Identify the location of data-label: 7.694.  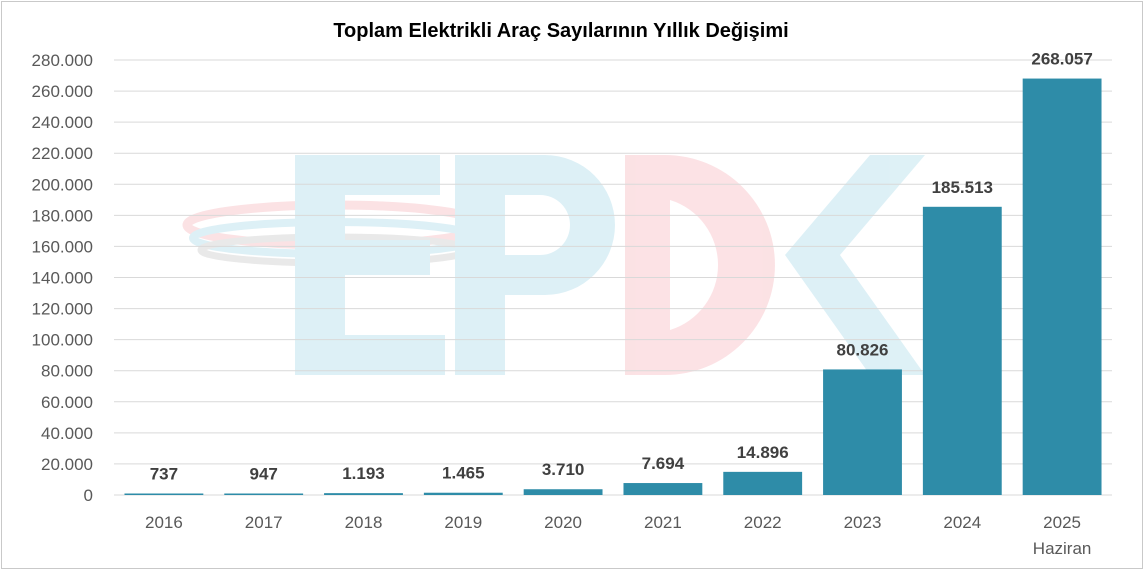
(663, 463).